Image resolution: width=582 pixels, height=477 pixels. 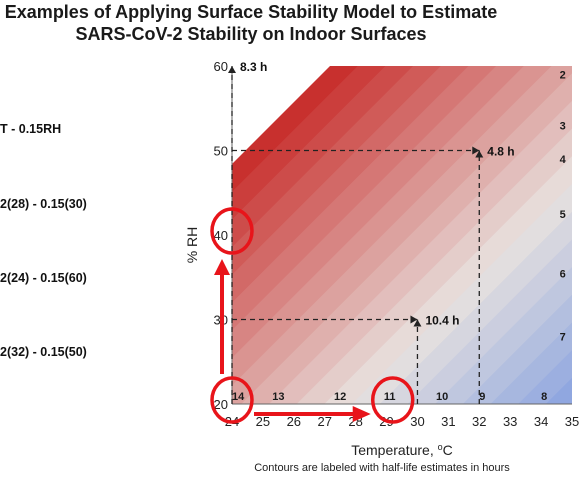 What do you see at coordinates (563, 160) in the screenshot?
I see `contour-label: 4` at bounding box center [563, 160].